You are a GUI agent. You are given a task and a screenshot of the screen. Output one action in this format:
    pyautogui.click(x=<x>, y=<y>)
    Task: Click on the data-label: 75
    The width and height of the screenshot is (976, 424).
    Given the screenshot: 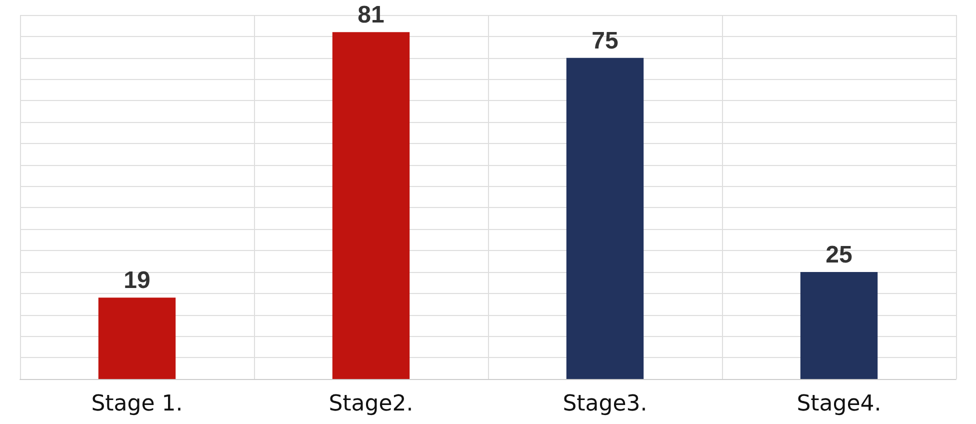 What is the action you would take?
    pyautogui.click(x=605, y=40)
    